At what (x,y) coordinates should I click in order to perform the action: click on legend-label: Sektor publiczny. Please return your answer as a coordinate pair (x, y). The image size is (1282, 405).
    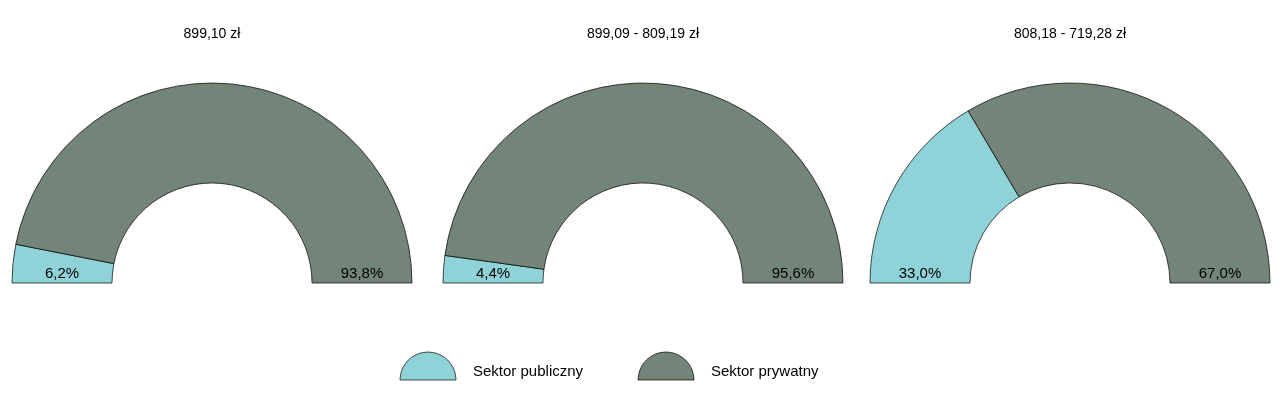
    Looking at the image, I should click on (528, 370).